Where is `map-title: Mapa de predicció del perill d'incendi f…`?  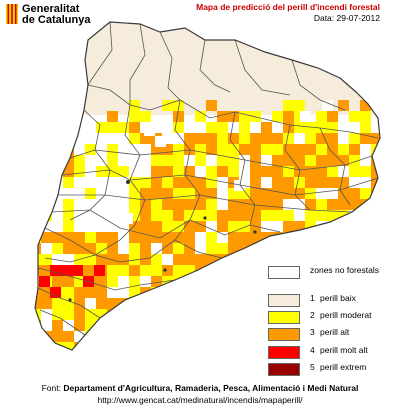 map-title: Mapa de predicció del perill d'incendi f… is located at coordinates (288, 7).